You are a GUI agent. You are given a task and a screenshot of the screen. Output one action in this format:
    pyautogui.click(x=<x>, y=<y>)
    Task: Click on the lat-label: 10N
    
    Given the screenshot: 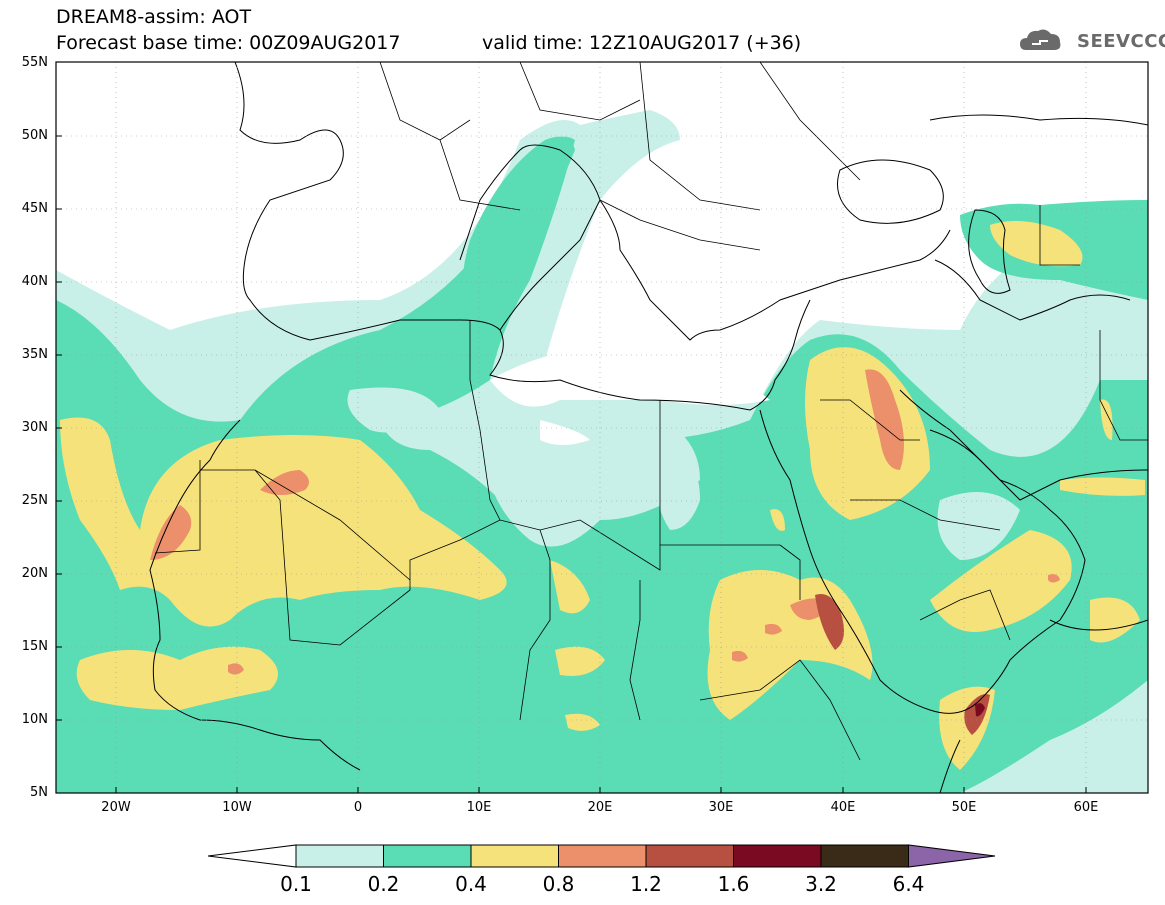 What is the action you would take?
    pyautogui.click(x=34, y=719)
    